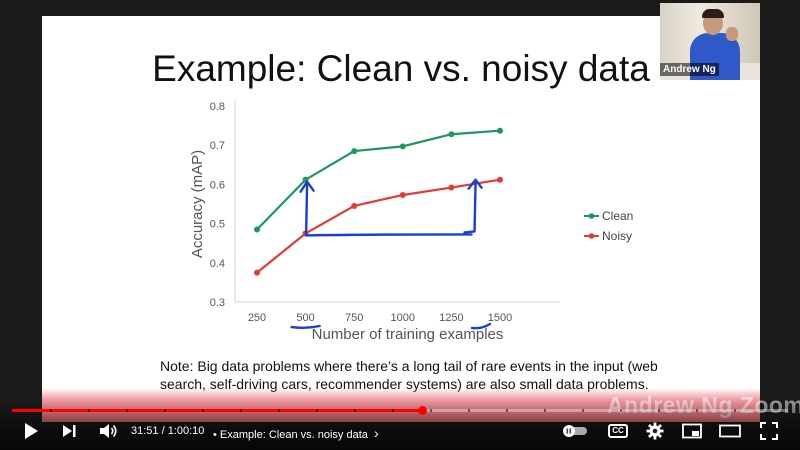 The height and width of the screenshot is (450, 800). I want to click on legend-label-noisy: Noisy, so click(617, 236).